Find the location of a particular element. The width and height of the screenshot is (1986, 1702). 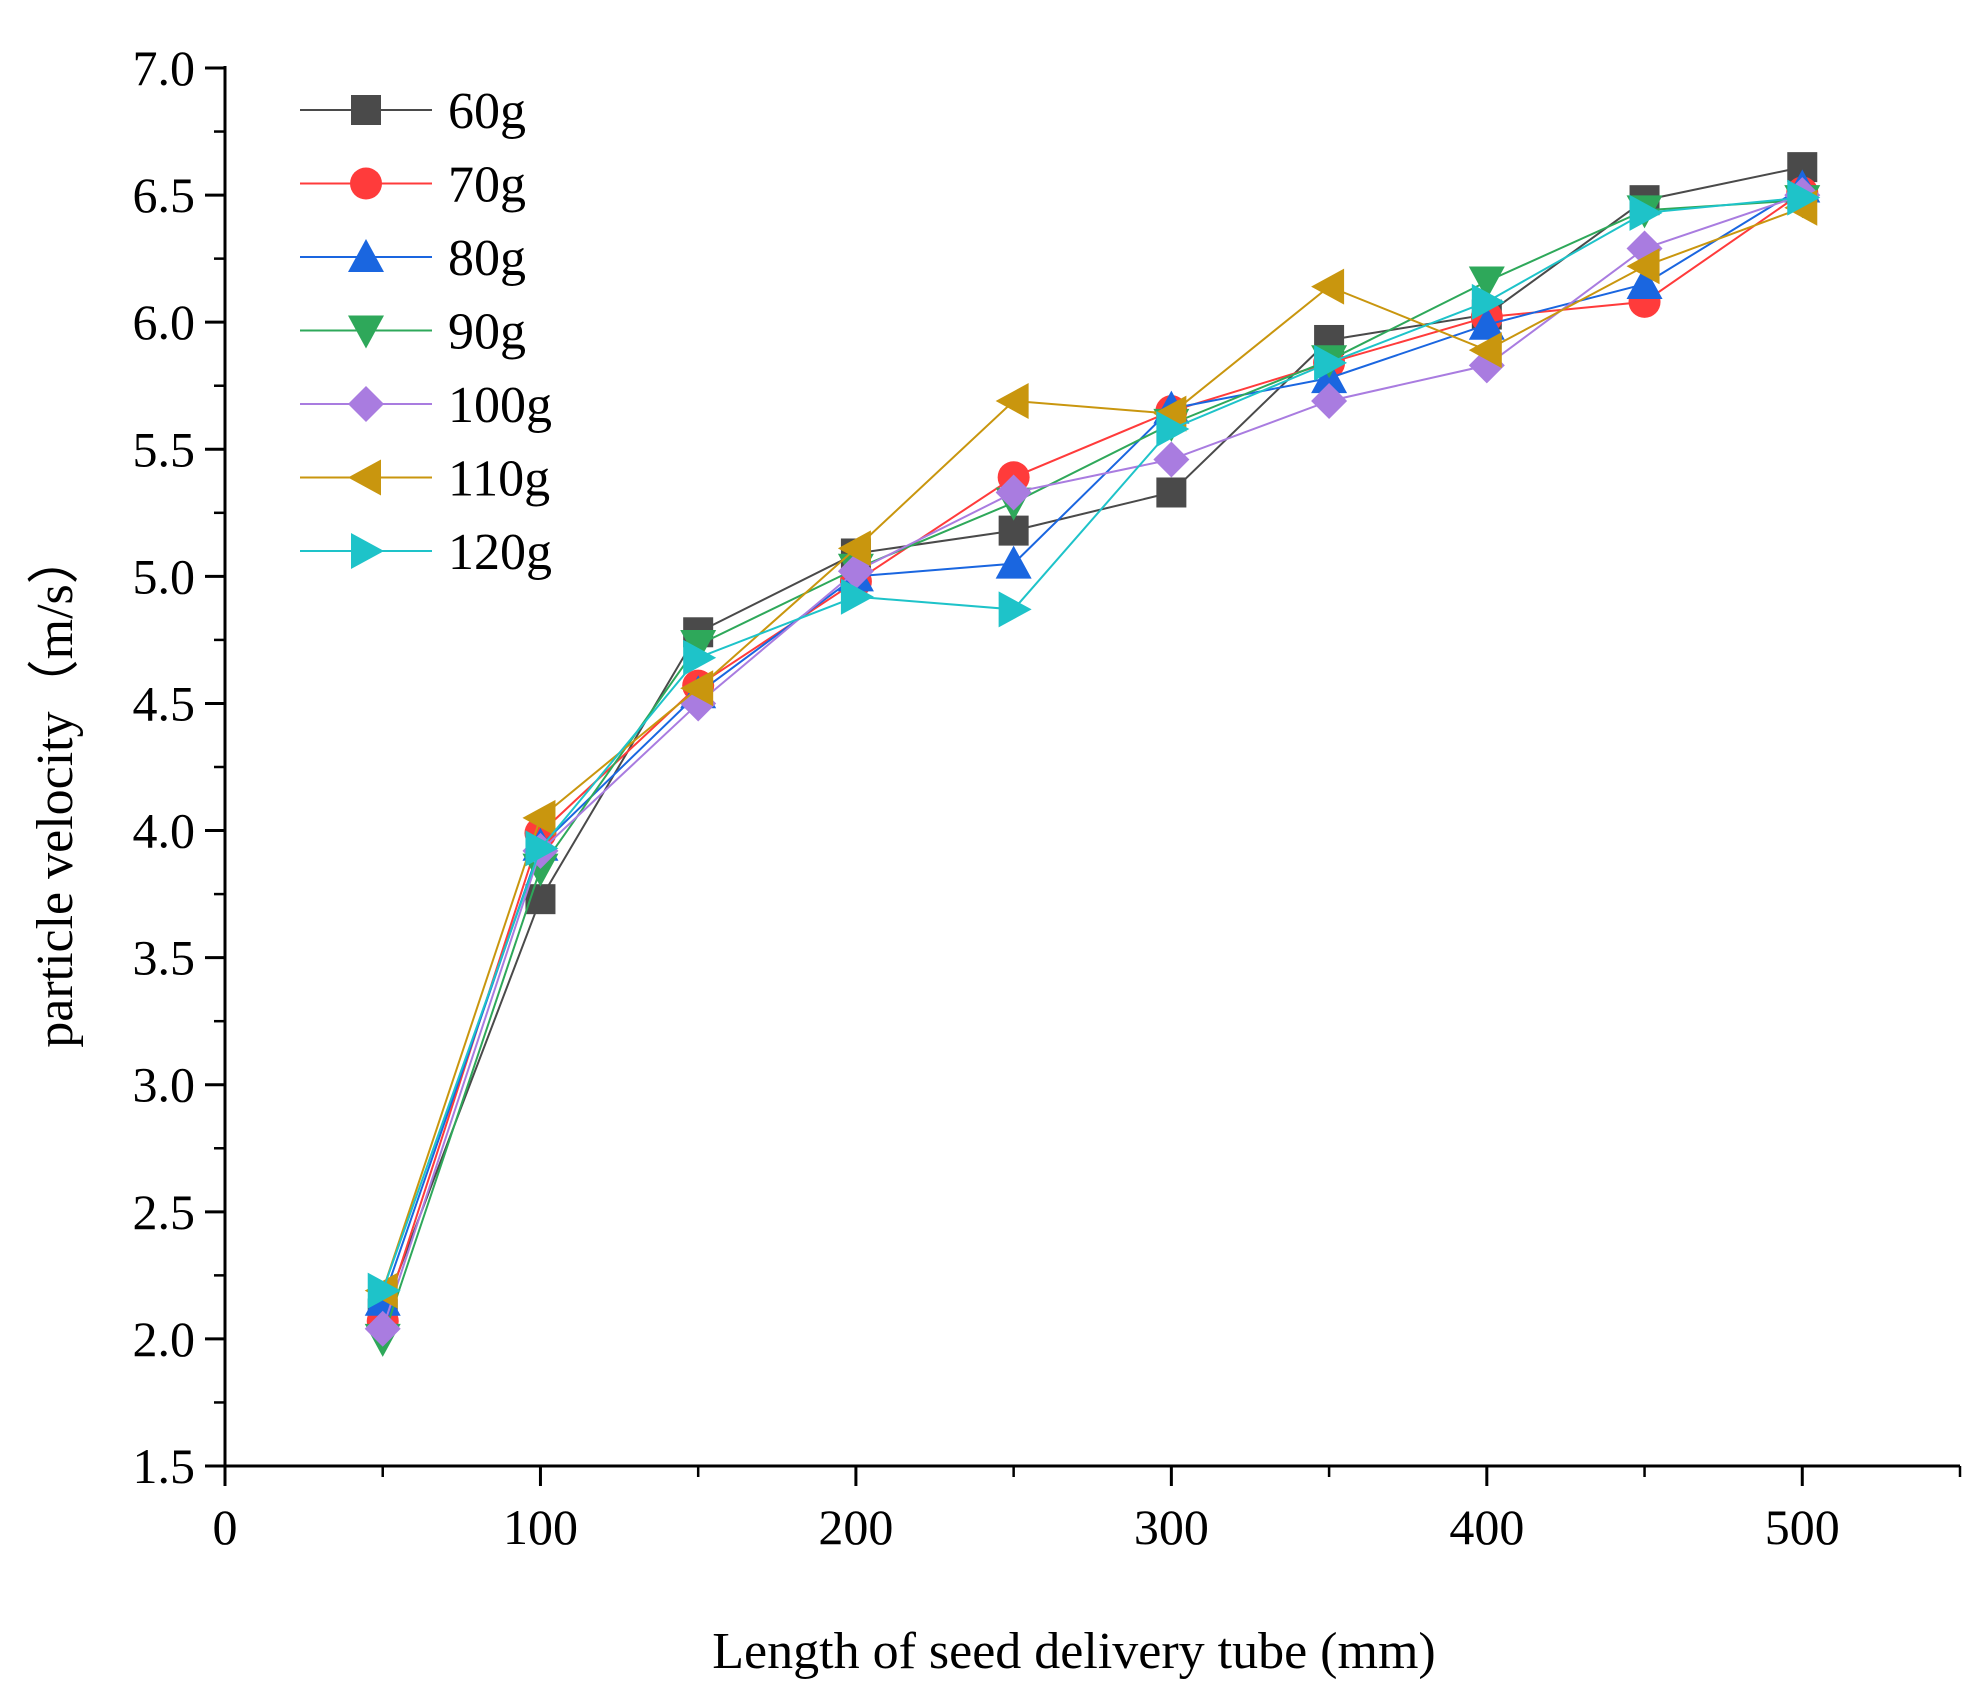

legend-item: 110g is located at coordinates (425, 479).